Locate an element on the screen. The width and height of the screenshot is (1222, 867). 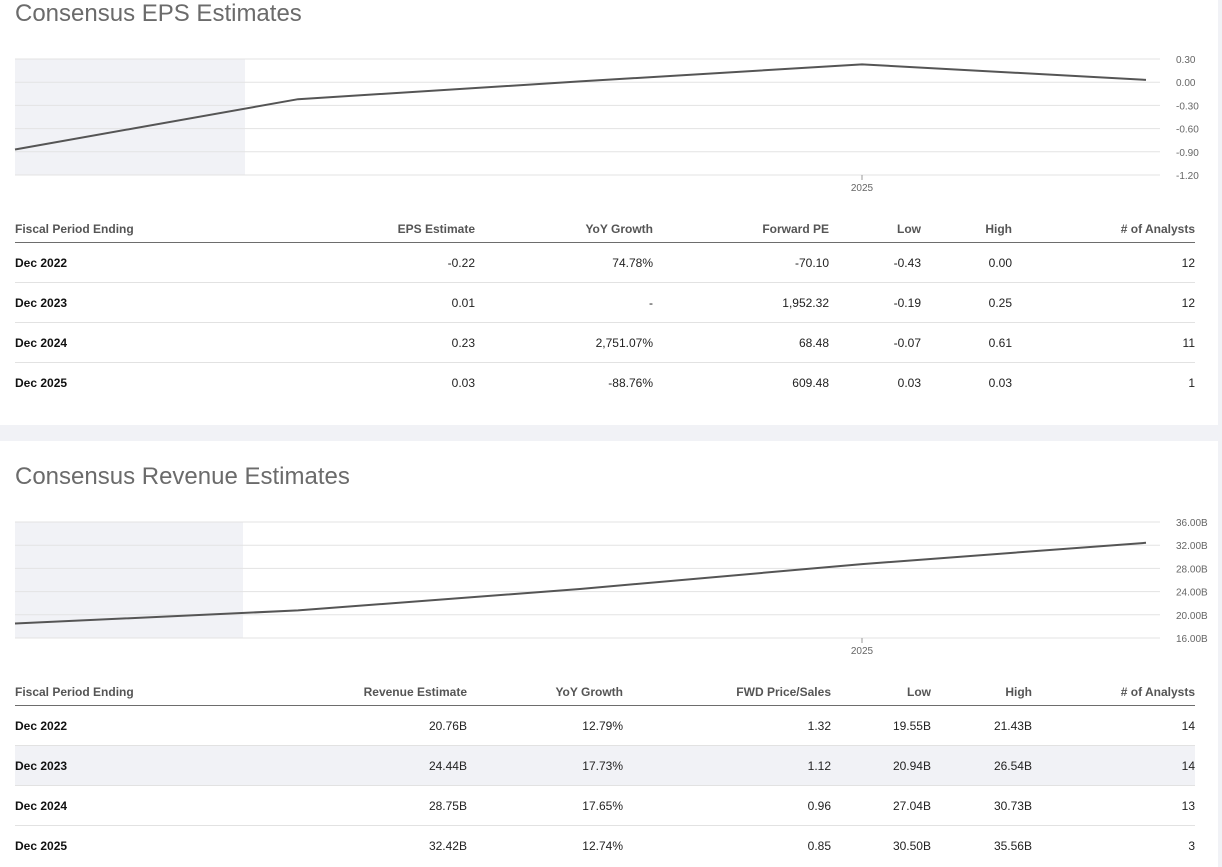
y-tick-label: 28.00B is located at coordinates (1192, 569).